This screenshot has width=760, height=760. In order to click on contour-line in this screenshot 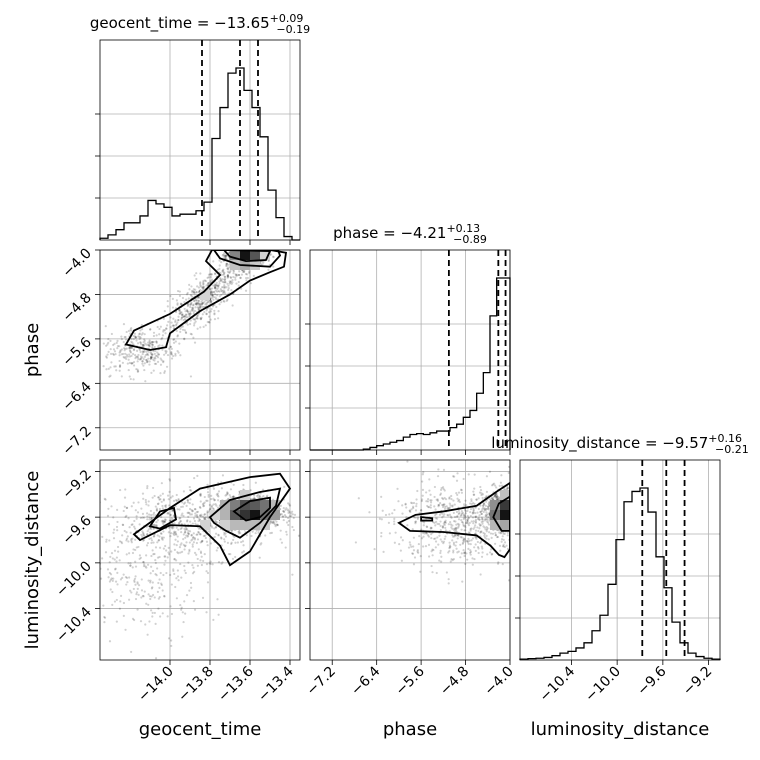, I will do `click(212, 519)`.